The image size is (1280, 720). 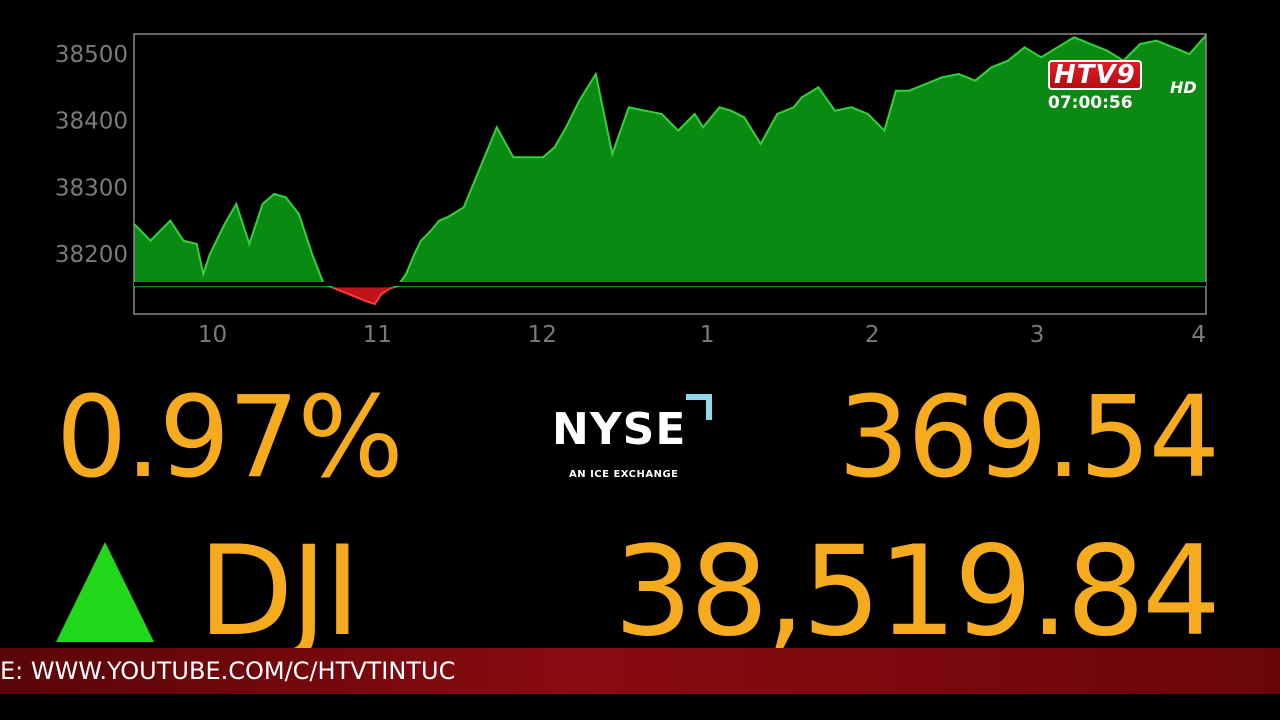 I want to click on nyse-logo: NYSE AN ICE EXCHANGE, so click(x=637, y=438).